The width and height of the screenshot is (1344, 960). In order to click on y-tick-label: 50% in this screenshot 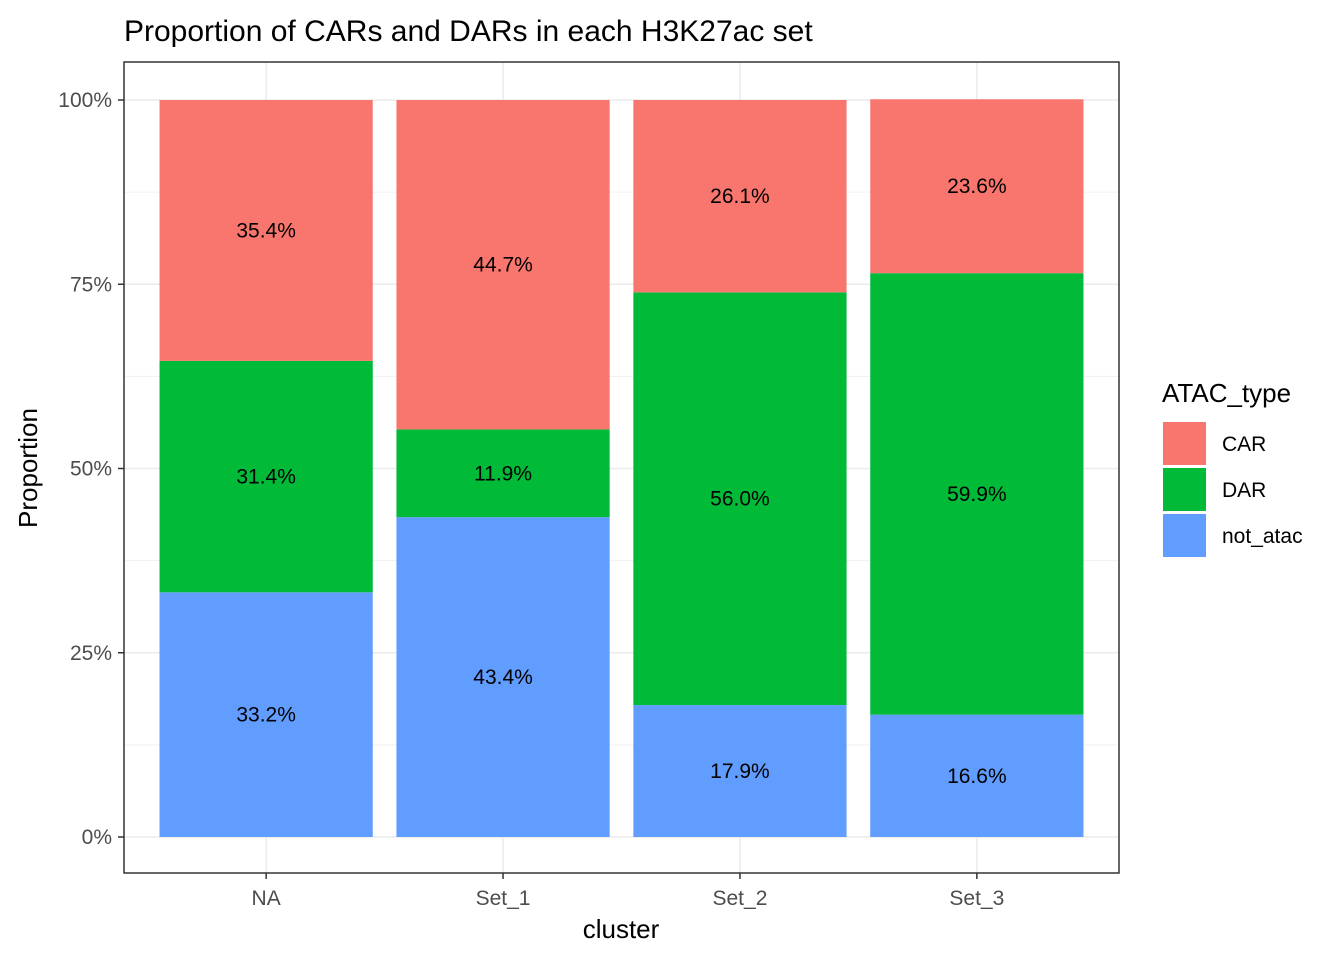, I will do `click(91, 469)`.